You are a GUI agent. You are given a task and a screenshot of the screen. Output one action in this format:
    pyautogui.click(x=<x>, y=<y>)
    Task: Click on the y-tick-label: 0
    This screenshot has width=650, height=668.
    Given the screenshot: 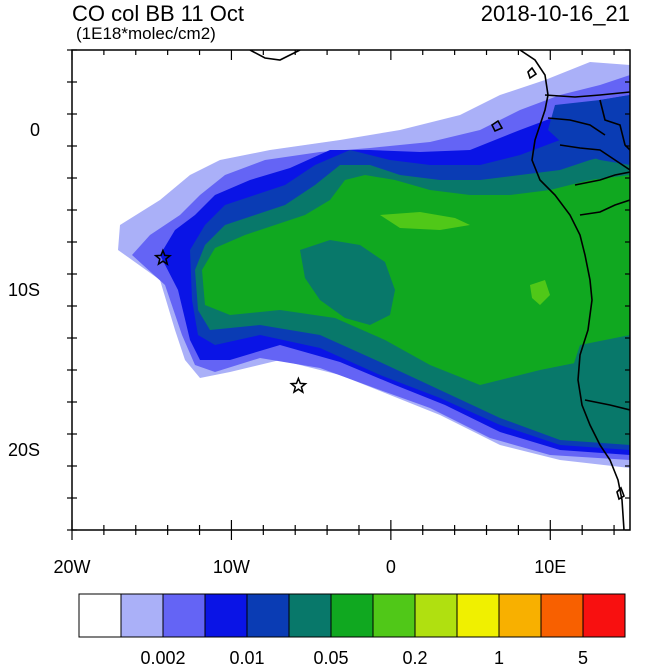 What is the action you would take?
    pyautogui.click(x=34, y=130)
    